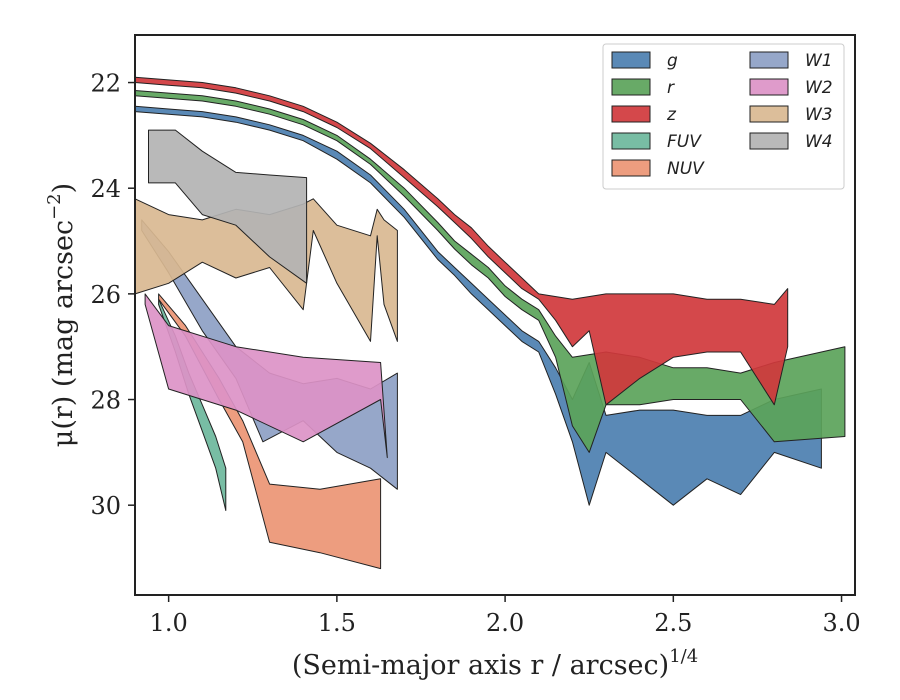  I want to click on legend-swatch-fuv, so click(631, 141).